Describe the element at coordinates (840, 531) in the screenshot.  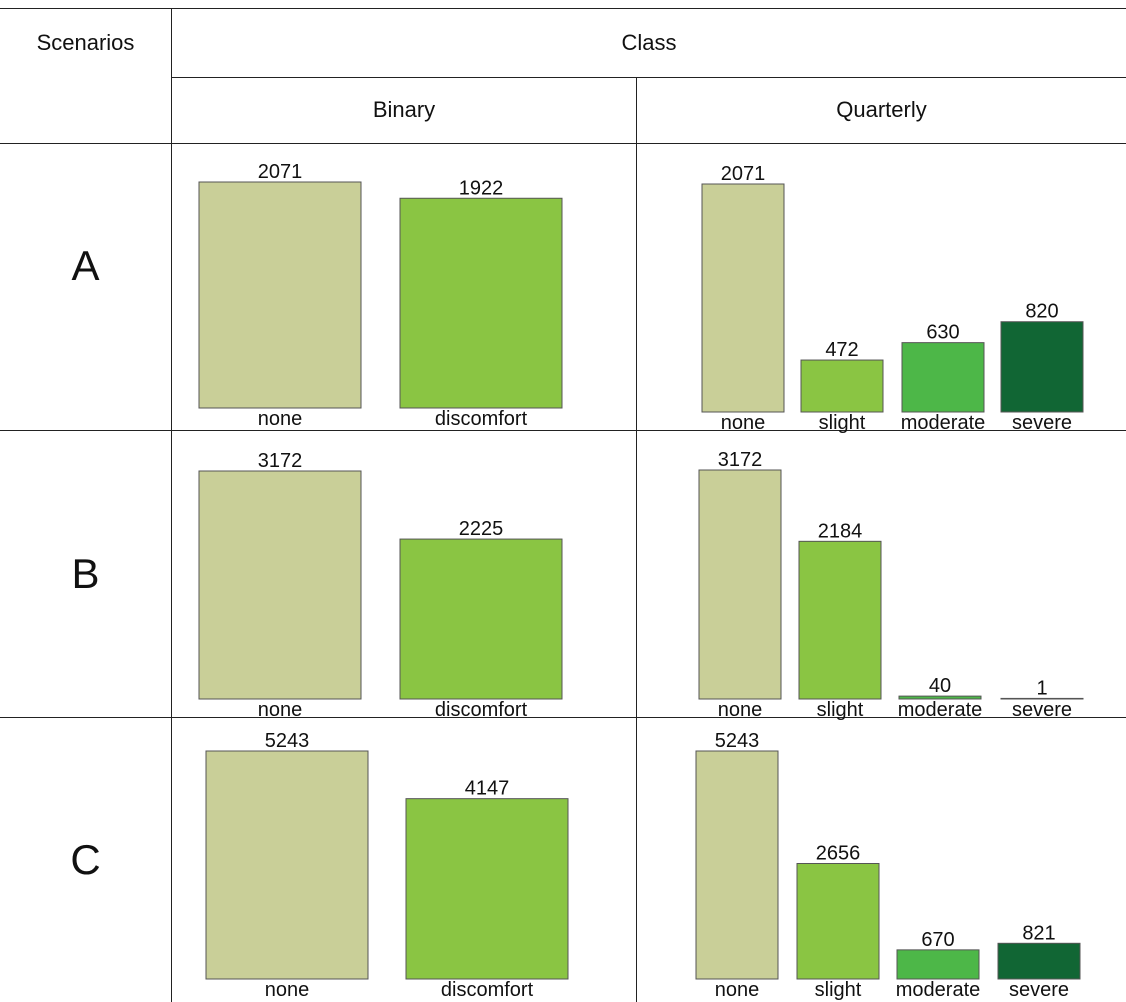
I see `value-label-slight: 2184` at that location.